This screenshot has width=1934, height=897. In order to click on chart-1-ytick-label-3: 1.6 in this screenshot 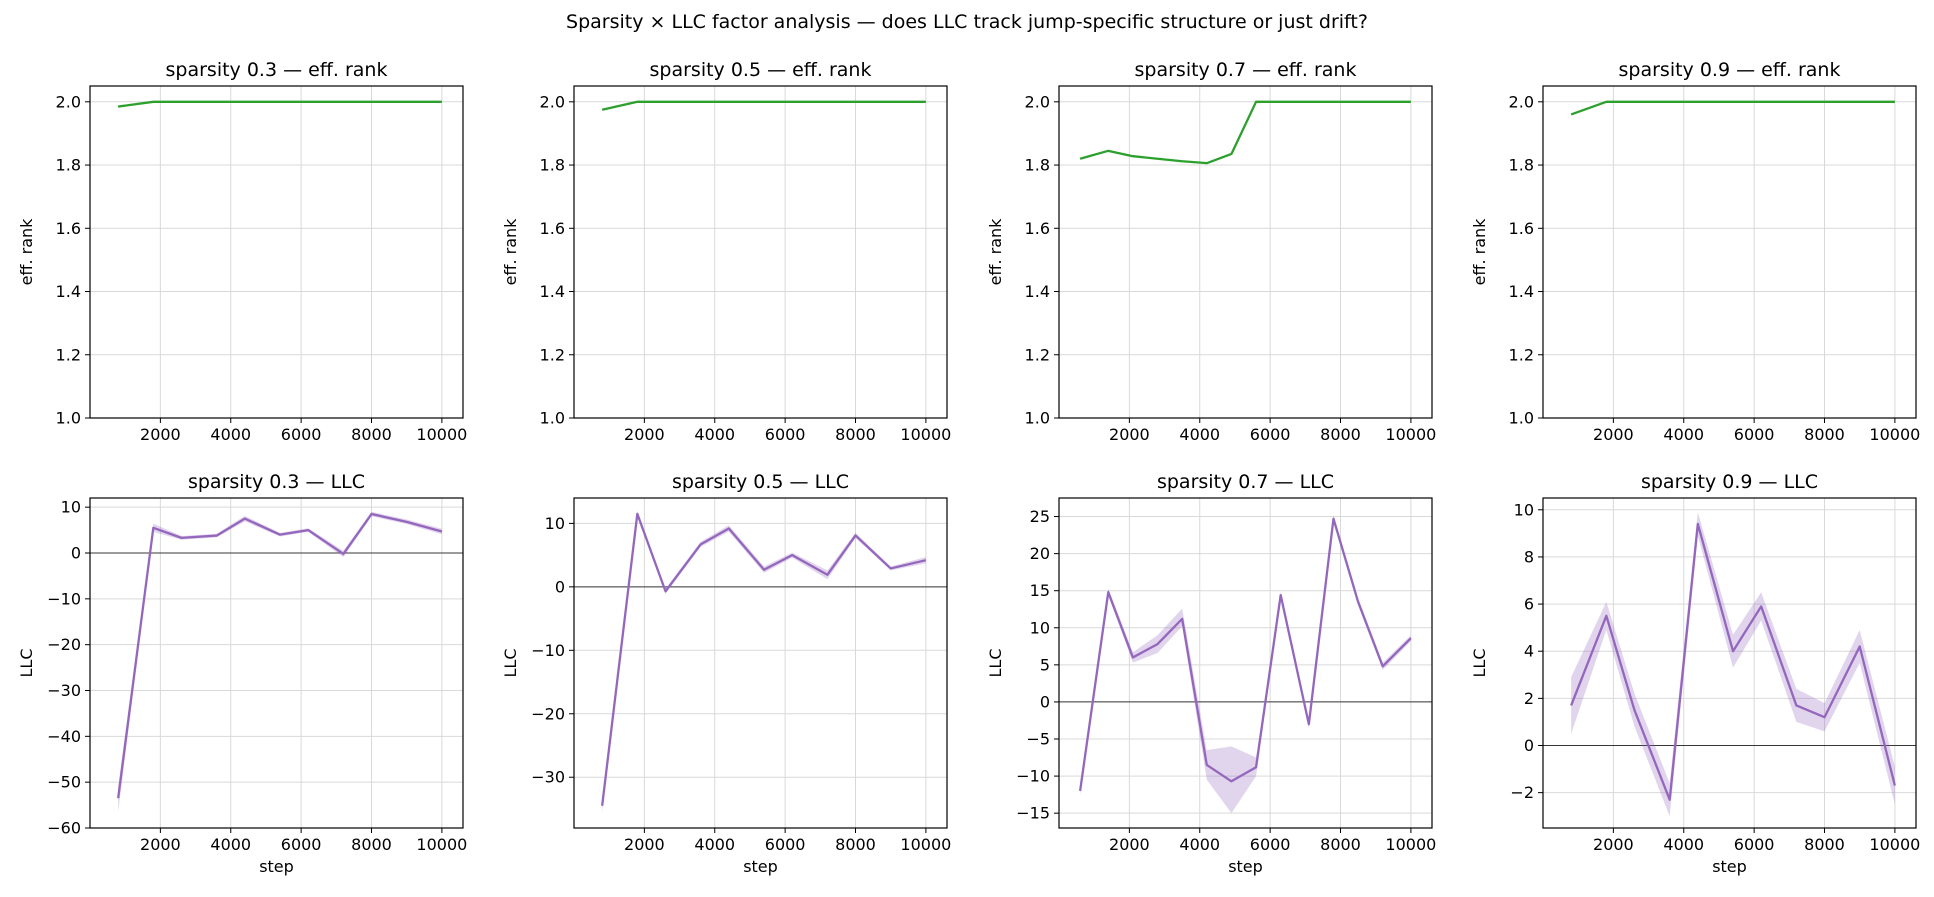, I will do `click(68, 228)`.